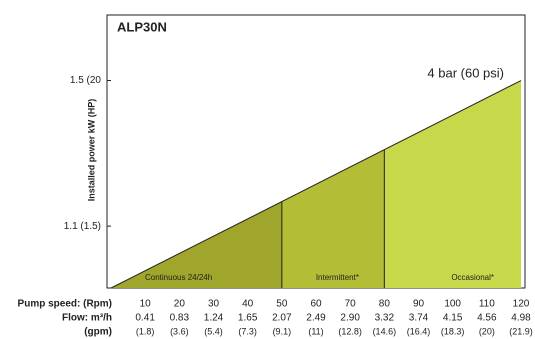 The height and width of the screenshot is (339, 535). I want to click on gpm-label: (3.6), so click(179, 331).